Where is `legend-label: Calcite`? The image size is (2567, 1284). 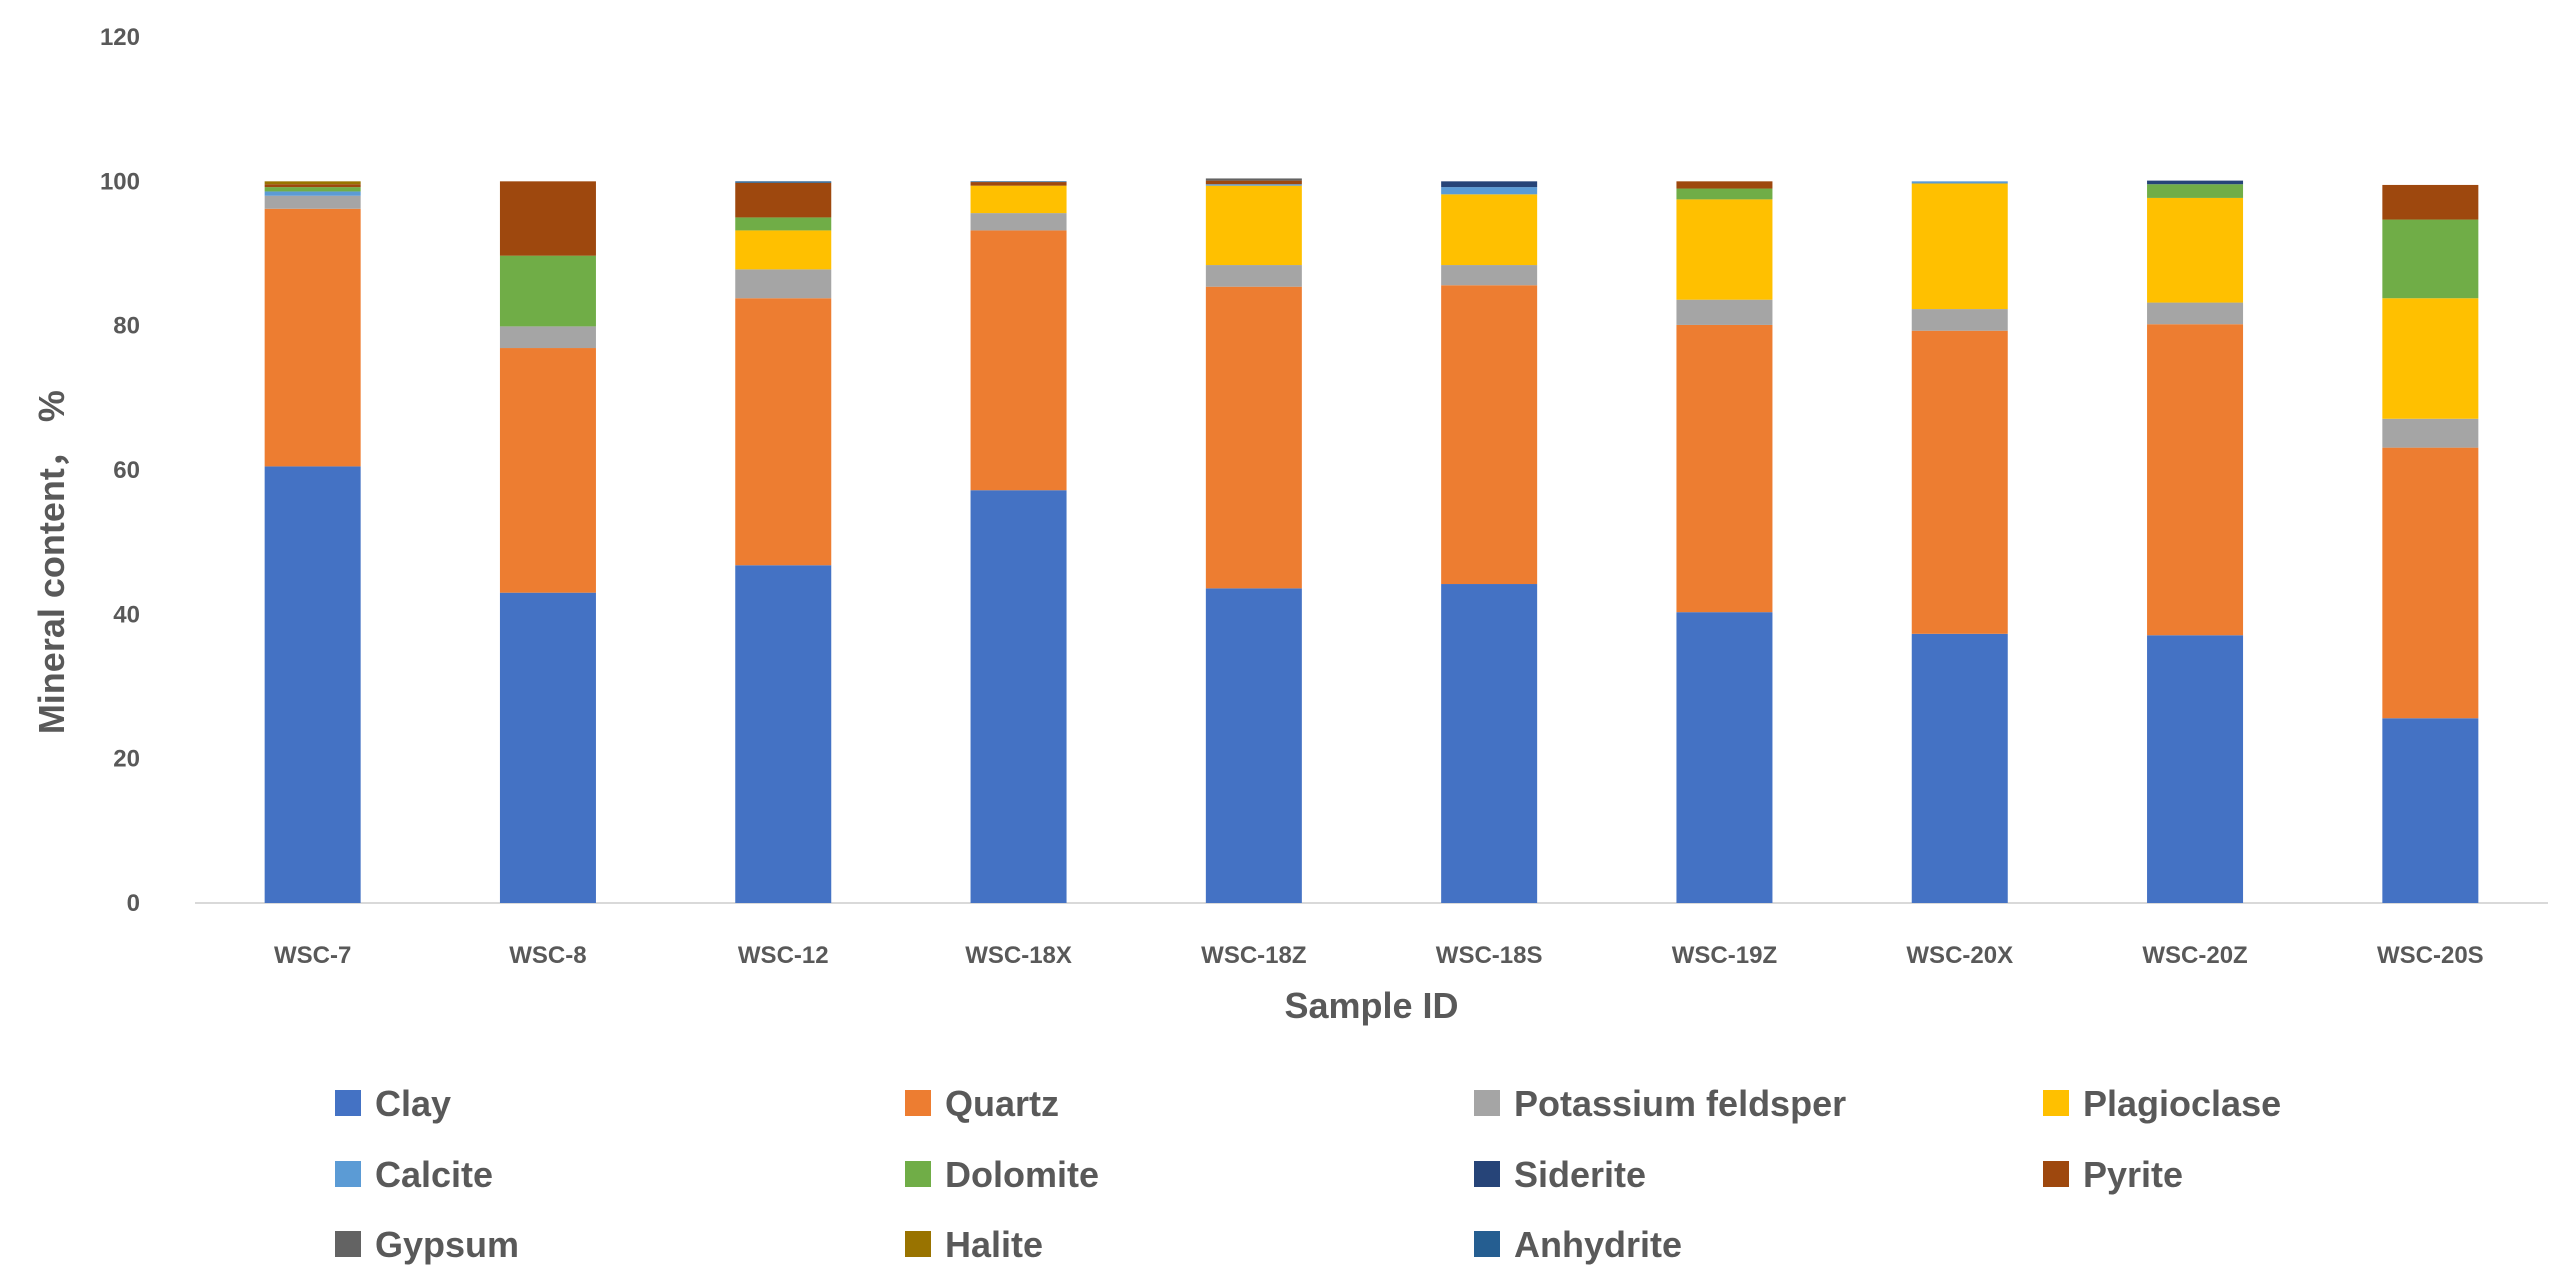
legend-label: Calcite is located at coordinates (434, 1174).